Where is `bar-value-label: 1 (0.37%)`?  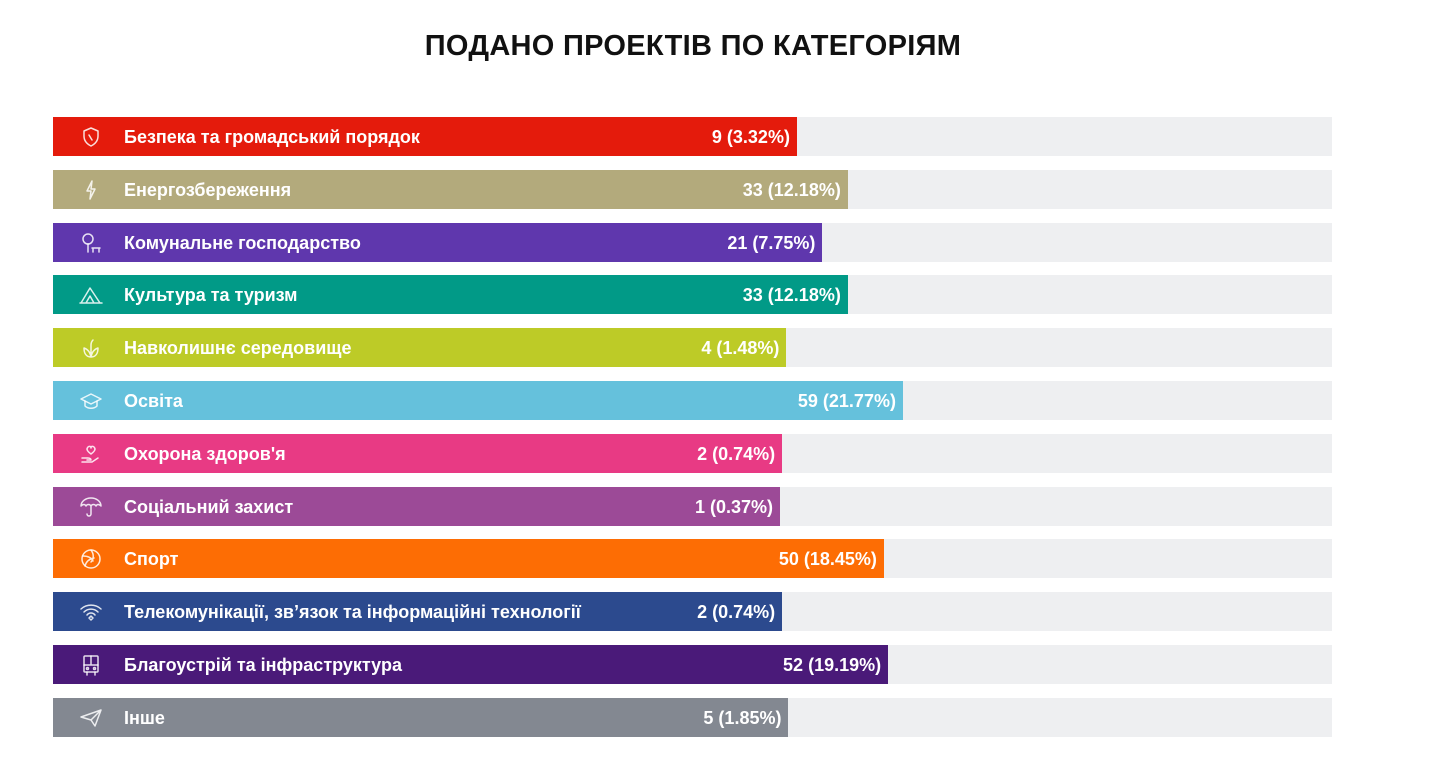
bar-value-label: 1 (0.37%) is located at coordinates (733, 506).